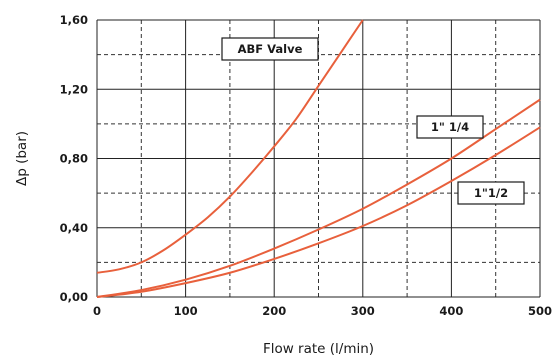 The image size is (560, 363). I want to click on x-tick-labels: 0 100 200 300 400 500, so click(322, 311).